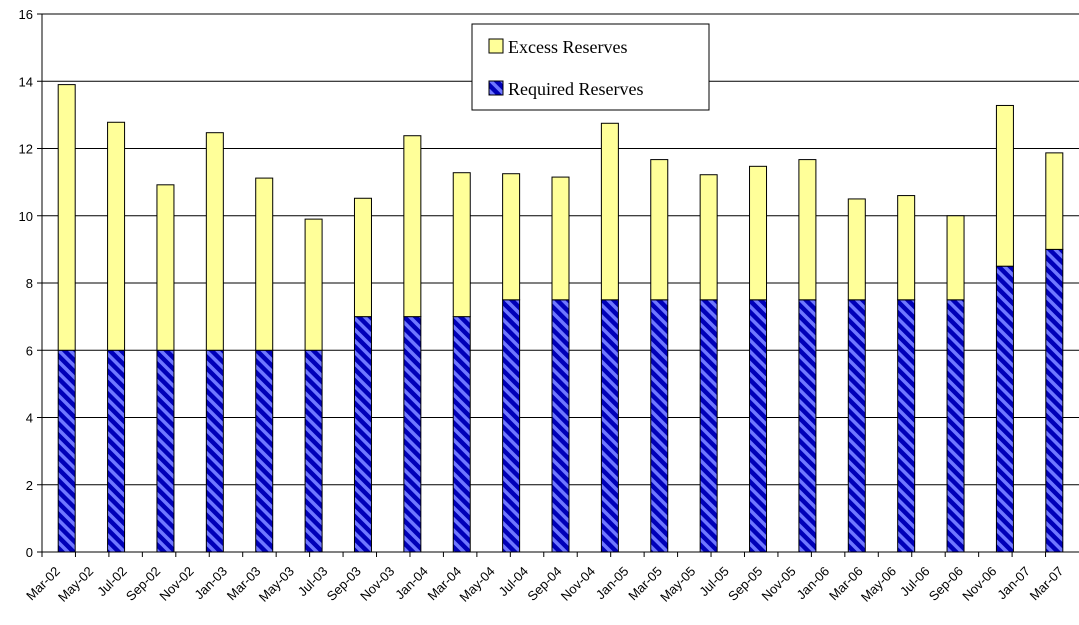 This screenshot has height=625, width=1079. I want to click on x-tick-label: Nov-03, so click(377, 584).